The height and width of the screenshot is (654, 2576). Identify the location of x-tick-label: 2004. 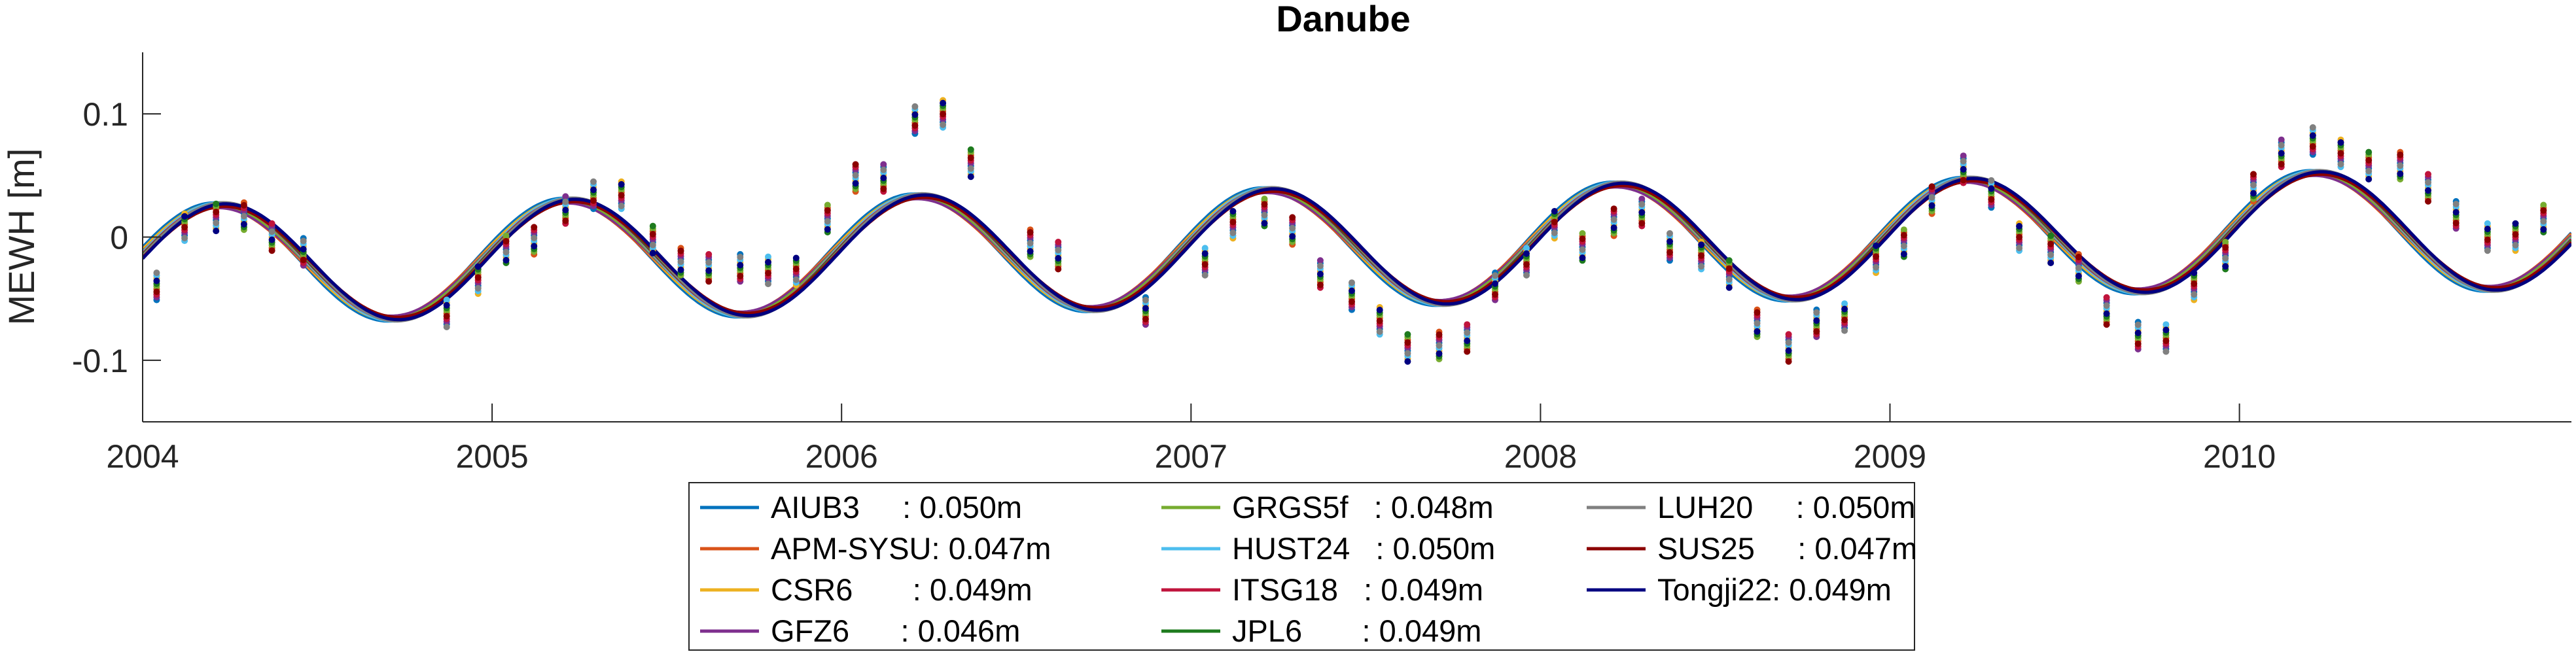
(142, 457).